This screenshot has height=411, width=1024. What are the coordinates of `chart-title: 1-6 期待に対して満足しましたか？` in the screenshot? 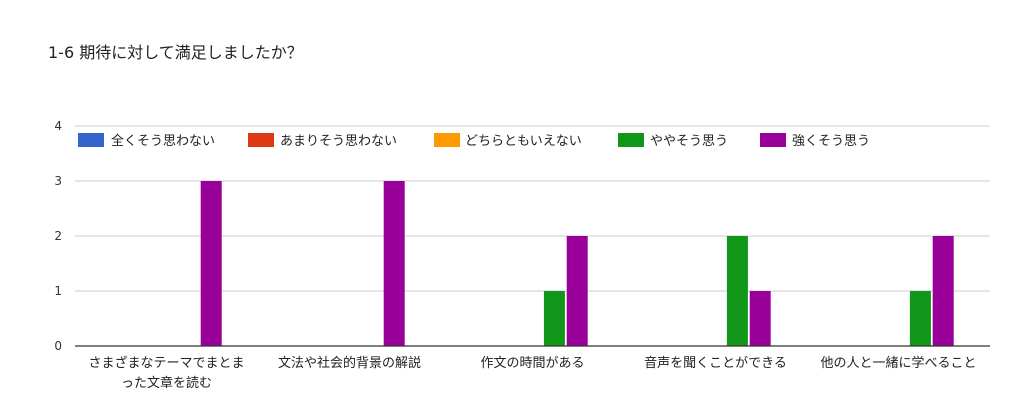 It's located at (175, 52).